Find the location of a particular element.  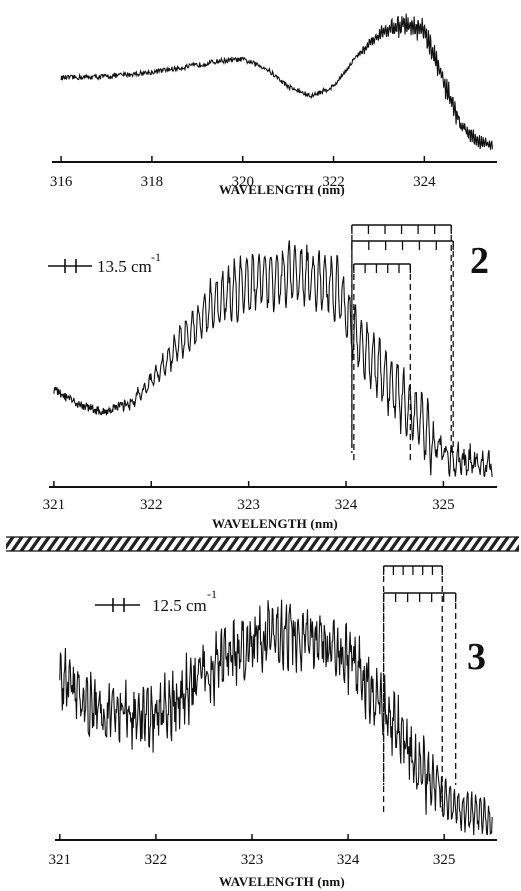

xlabel-3: WAVELENGTH (nm) is located at coordinates (282, 881).